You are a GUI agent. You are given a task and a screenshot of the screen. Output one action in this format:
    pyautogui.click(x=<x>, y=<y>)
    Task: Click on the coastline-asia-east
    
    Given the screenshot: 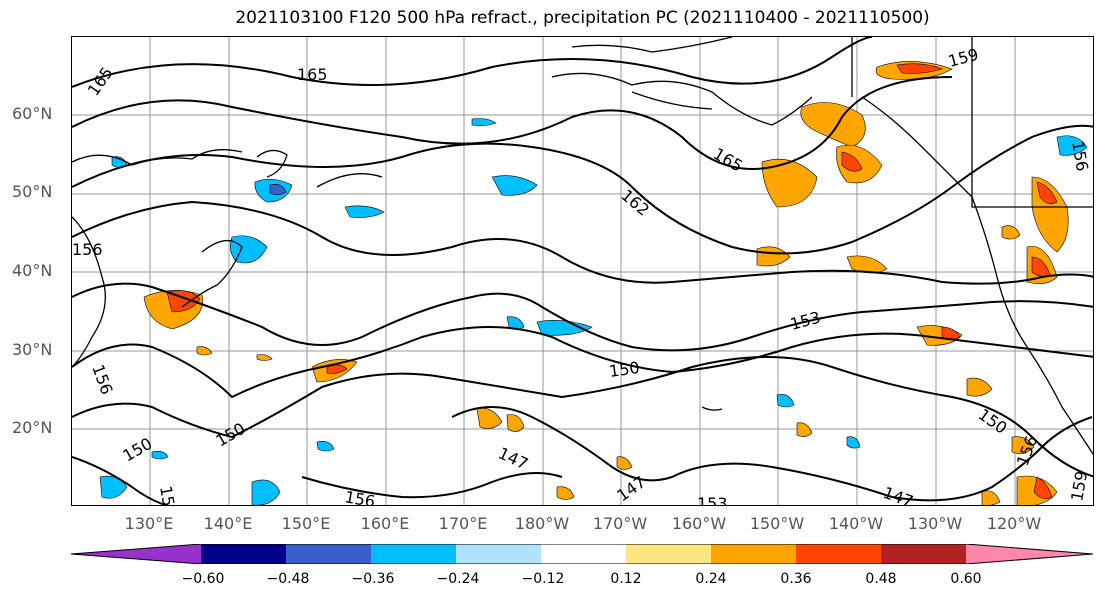 What is the action you would take?
    pyautogui.click(x=89, y=292)
    